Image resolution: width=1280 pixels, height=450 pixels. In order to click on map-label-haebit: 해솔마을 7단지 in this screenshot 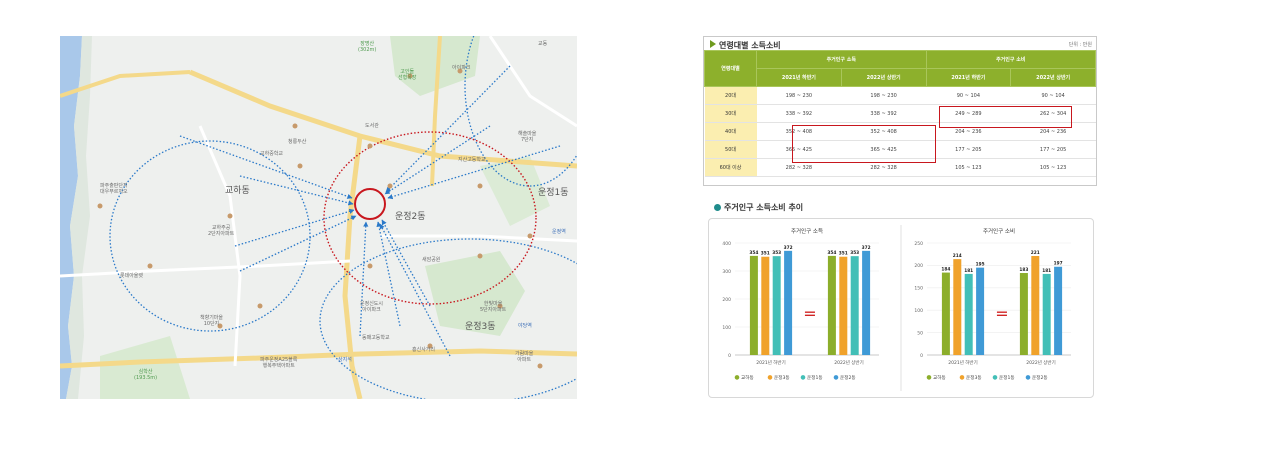, I will do `click(527, 137)`.